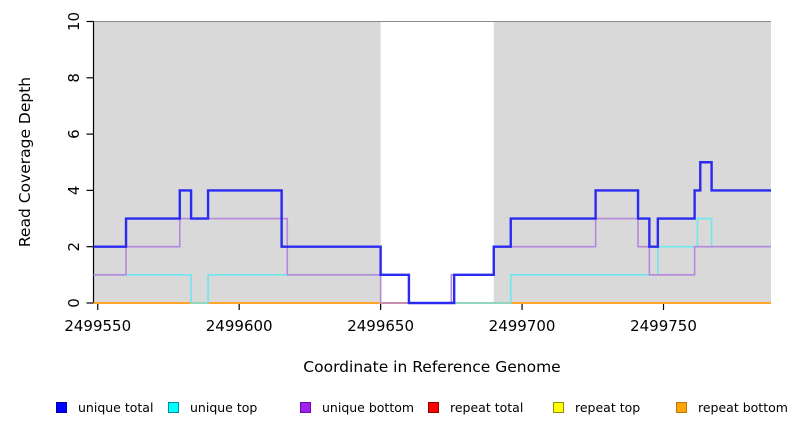 Image resolution: width=792 pixels, height=432 pixels. I want to click on y-tick-label: 4, so click(74, 191).